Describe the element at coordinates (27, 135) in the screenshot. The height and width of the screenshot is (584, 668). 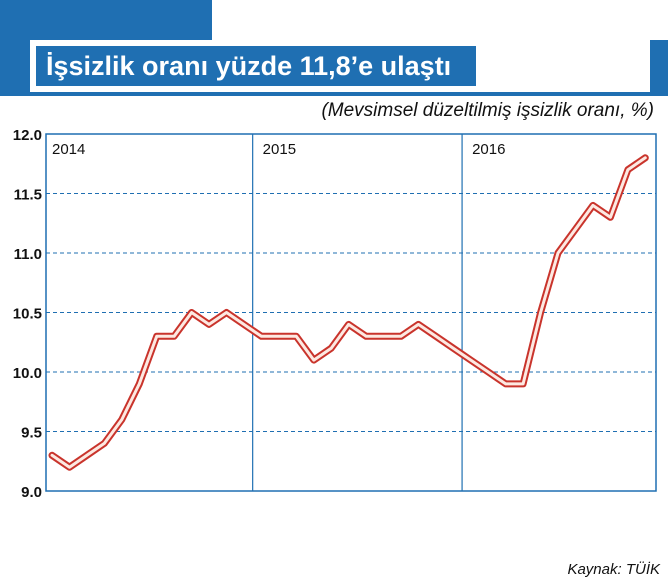
I see `y-tick-label: 12.0` at that location.